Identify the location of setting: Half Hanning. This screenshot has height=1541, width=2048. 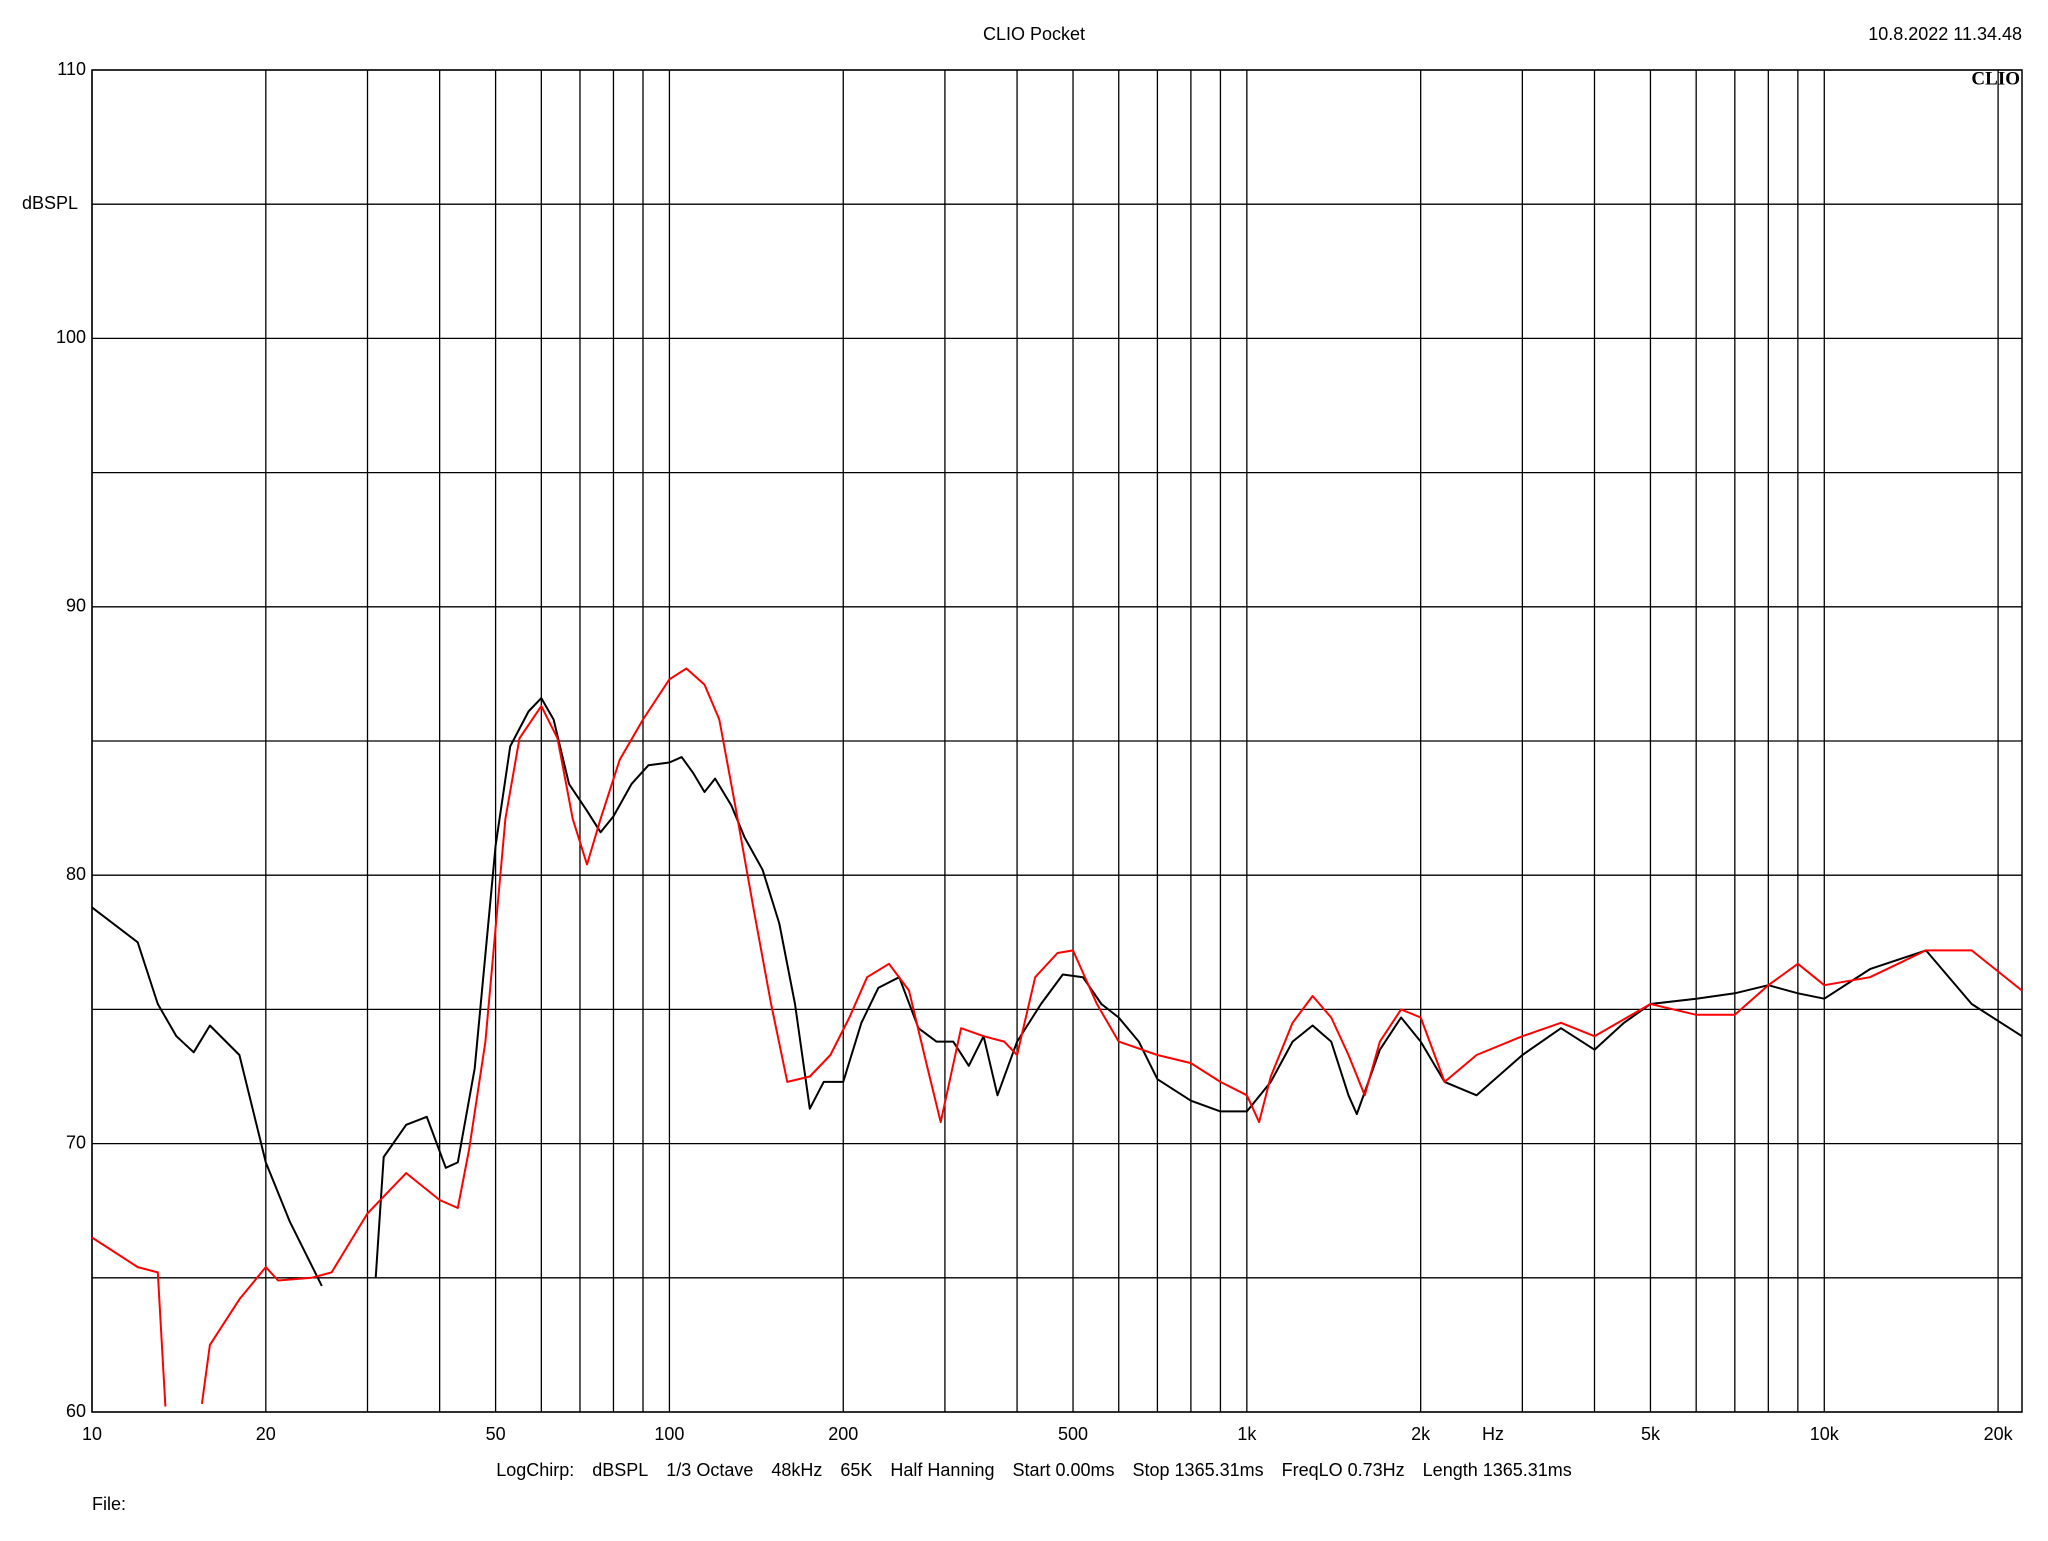
(942, 1470).